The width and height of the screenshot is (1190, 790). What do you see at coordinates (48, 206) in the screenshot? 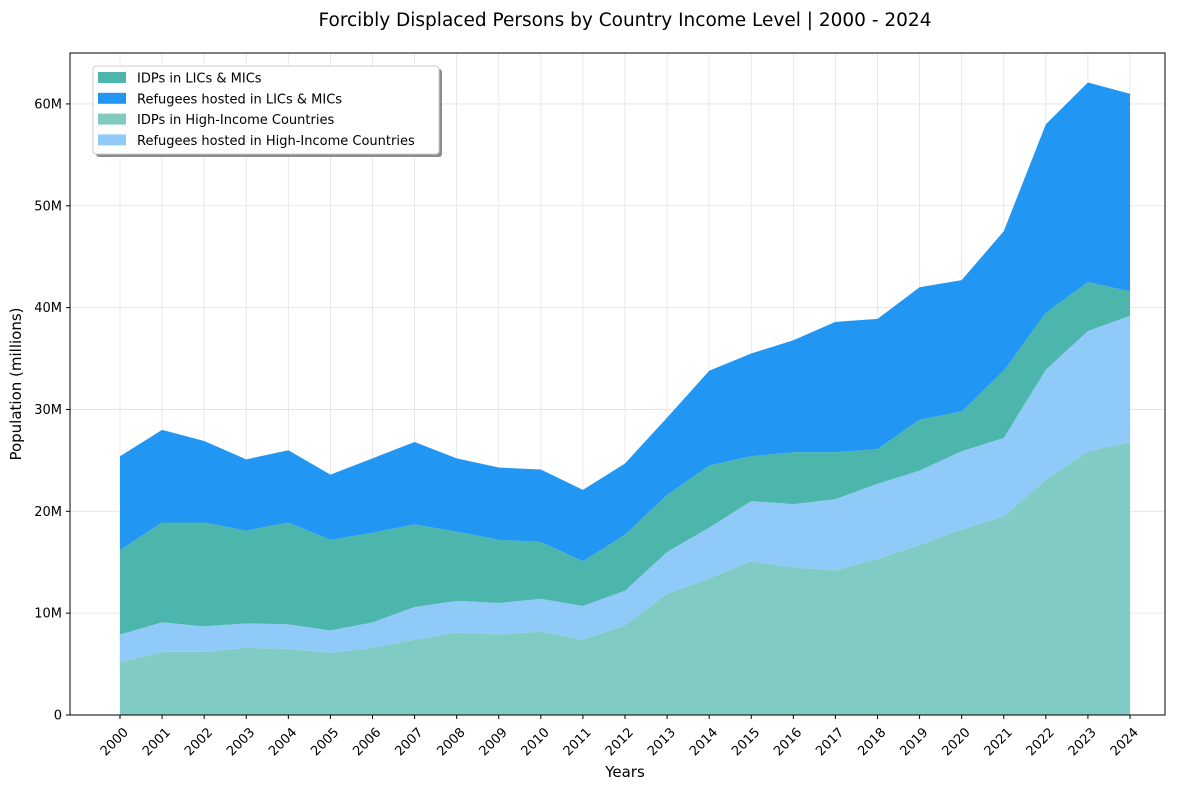
I see `y-tick-label: 50M` at bounding box center [48, 206].